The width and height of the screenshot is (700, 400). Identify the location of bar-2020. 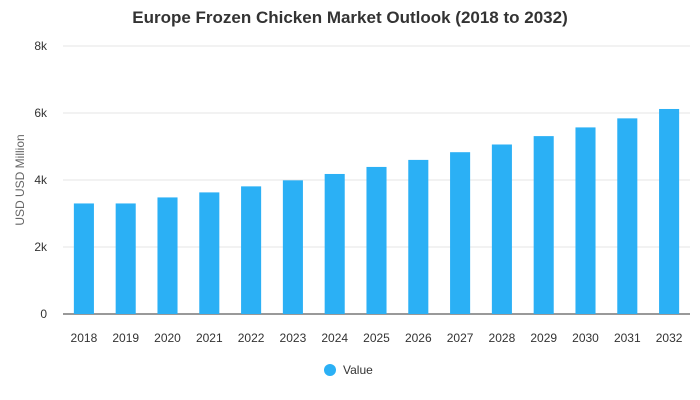
(167, 255).